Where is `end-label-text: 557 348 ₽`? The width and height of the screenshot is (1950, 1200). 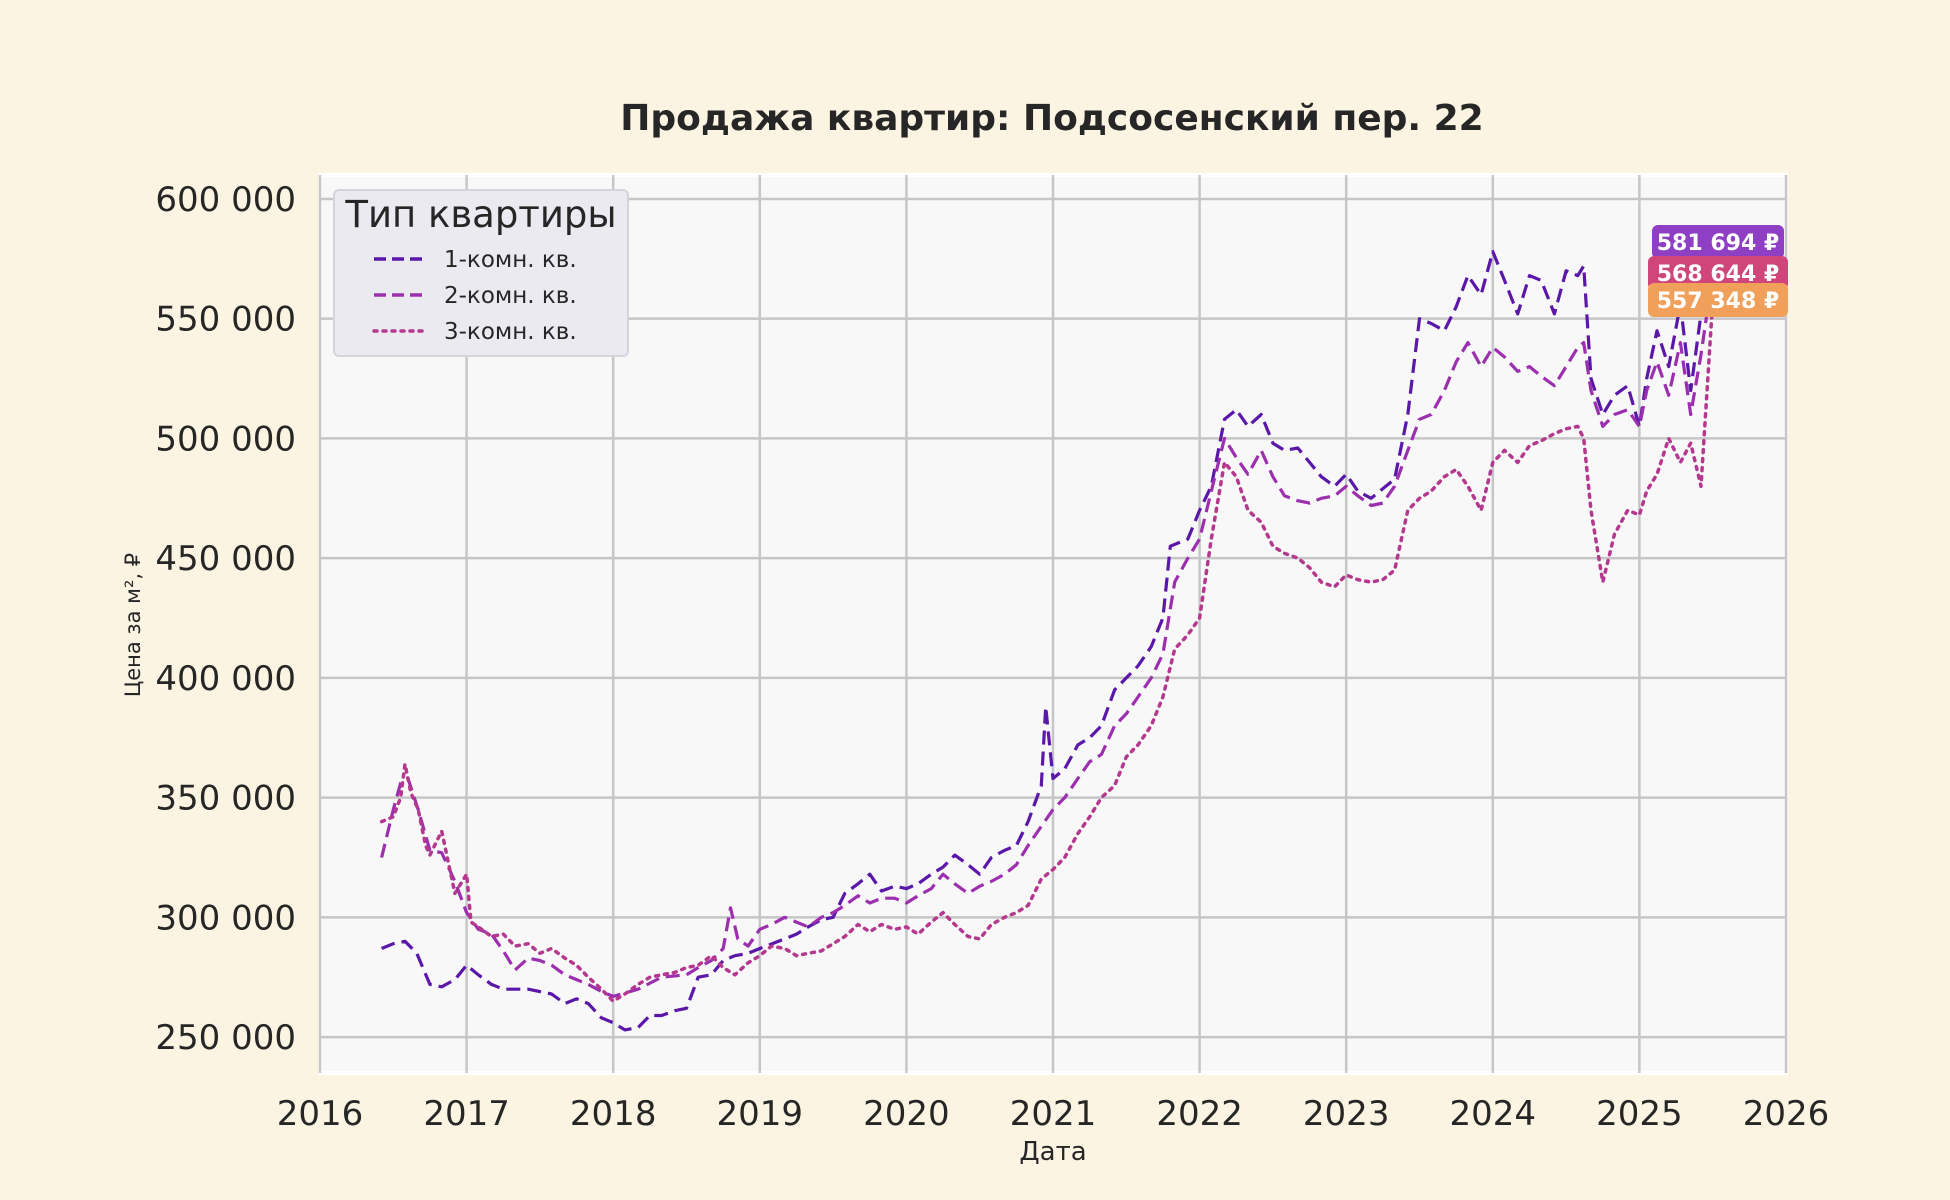 end-label-text: 557 348 ₽ is located at coordinates (1718, 301).